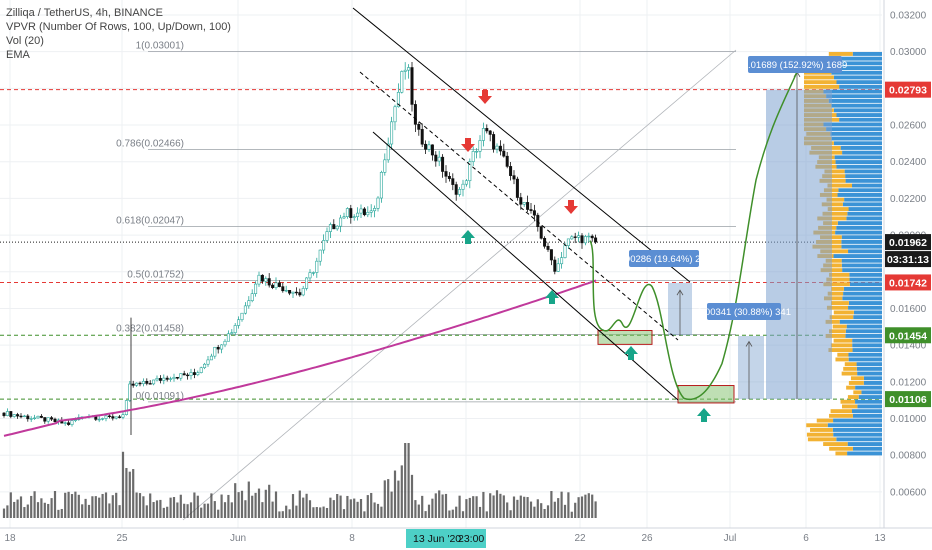 The image size is (932, 550). I want to click on vpvr-indicator-label: VPVR (Number Of Rows, 100, Up/Down, 100), so click(118, 27).